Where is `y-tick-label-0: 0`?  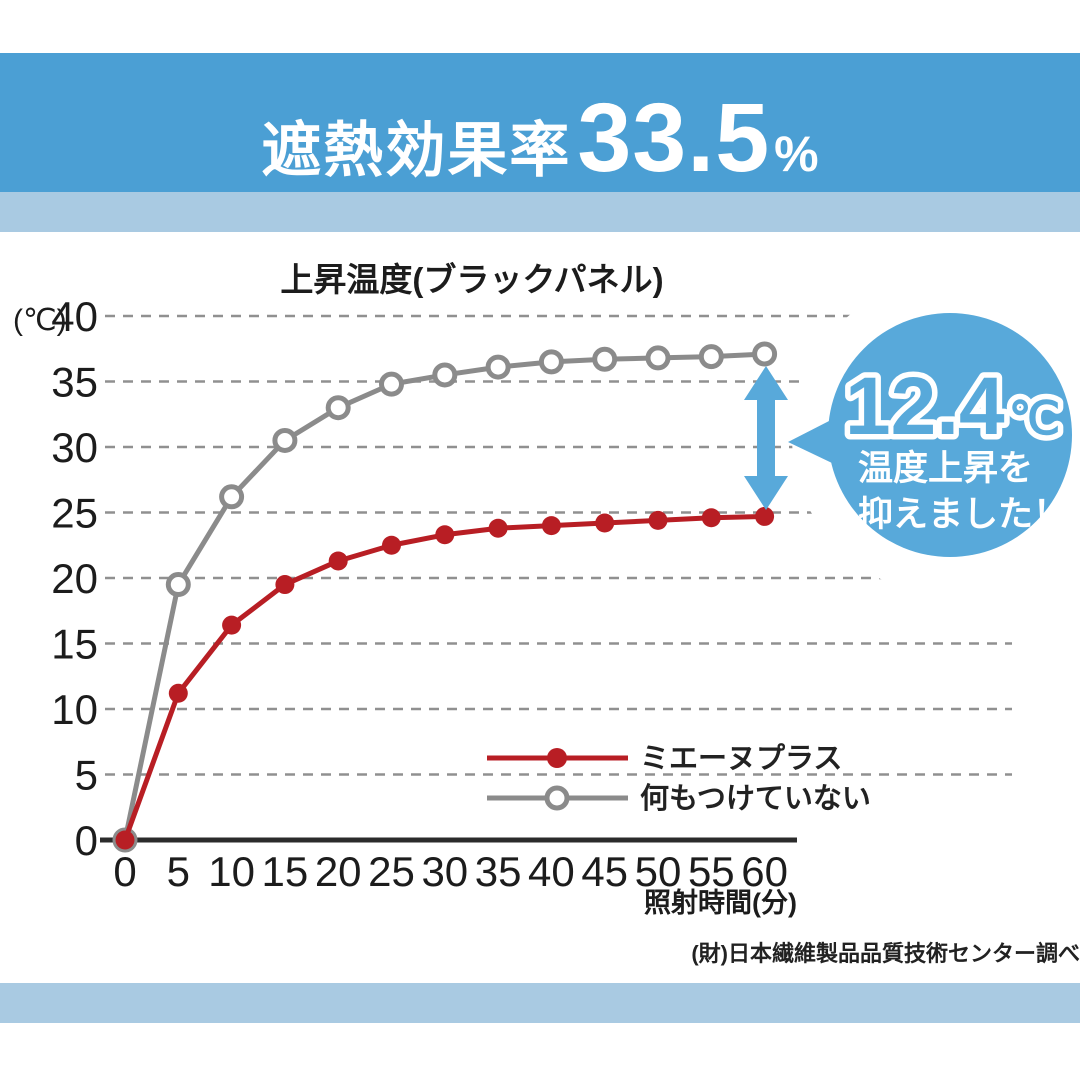 y-tick-label-0: 0 is located at coordinates (86, 840).